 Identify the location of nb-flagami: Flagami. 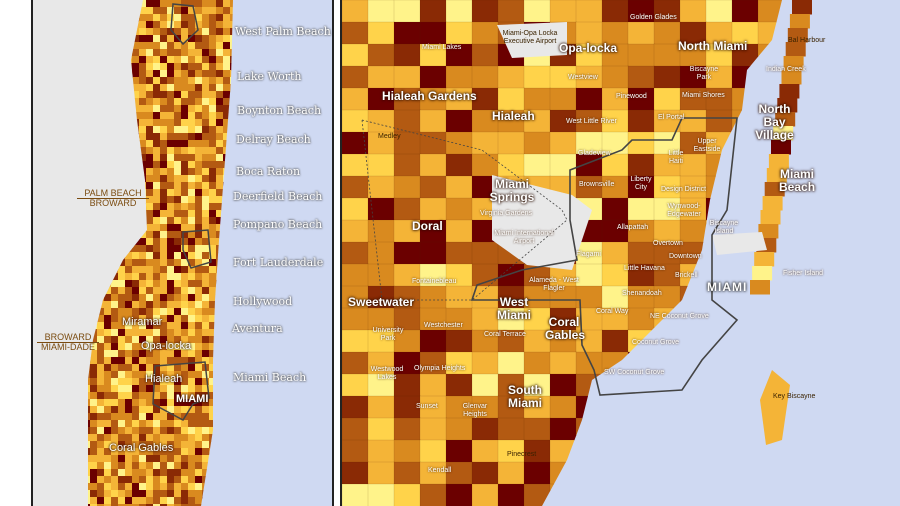
(588, 254).